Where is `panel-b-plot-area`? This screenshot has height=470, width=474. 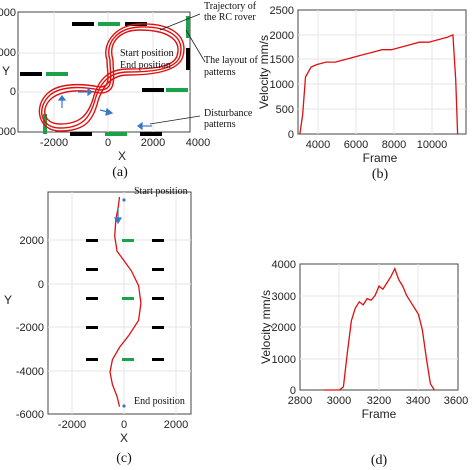 panel-b-plot-area is located at coordinates (382, 72).